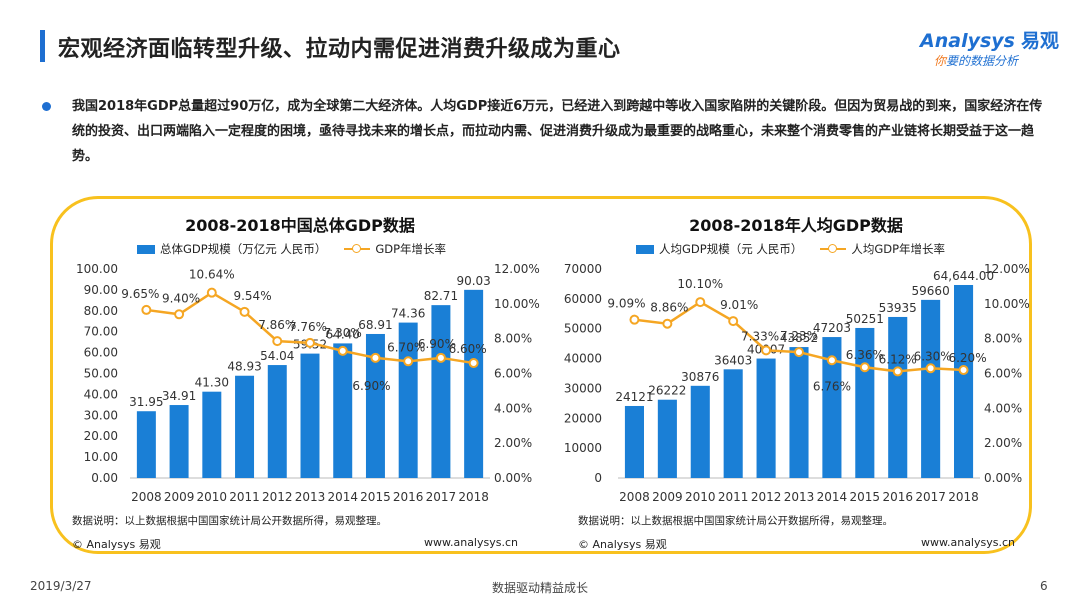  Describe the element at coordinates (437, 344) in the screenshot. I see `line-value-label: 6.90%` at that location.